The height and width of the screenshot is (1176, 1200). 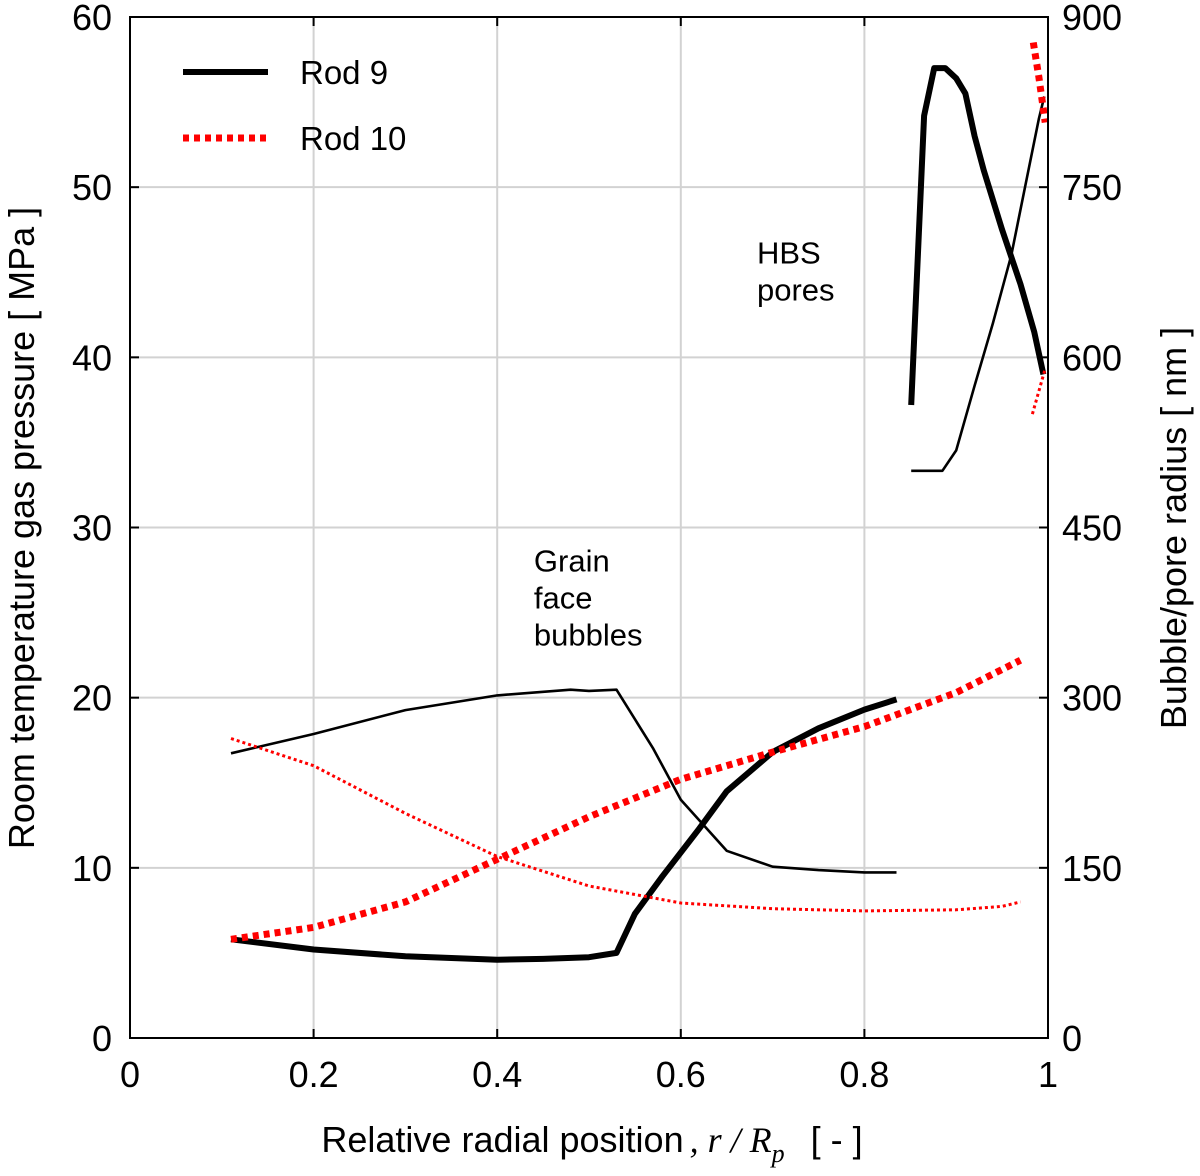 I want to click on x-tick-label: 0.6, so click(x=681, y=1074).